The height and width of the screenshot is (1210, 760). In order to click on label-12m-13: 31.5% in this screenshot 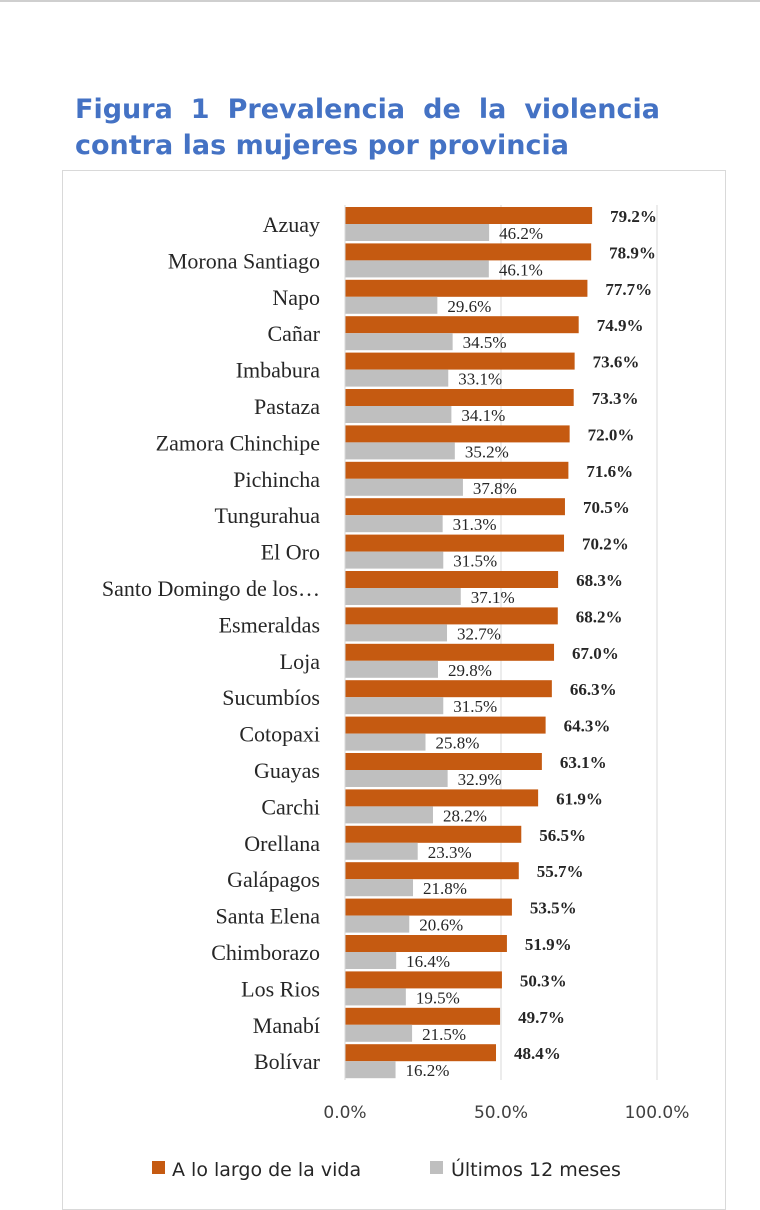, I will do `click(475, 706)`.